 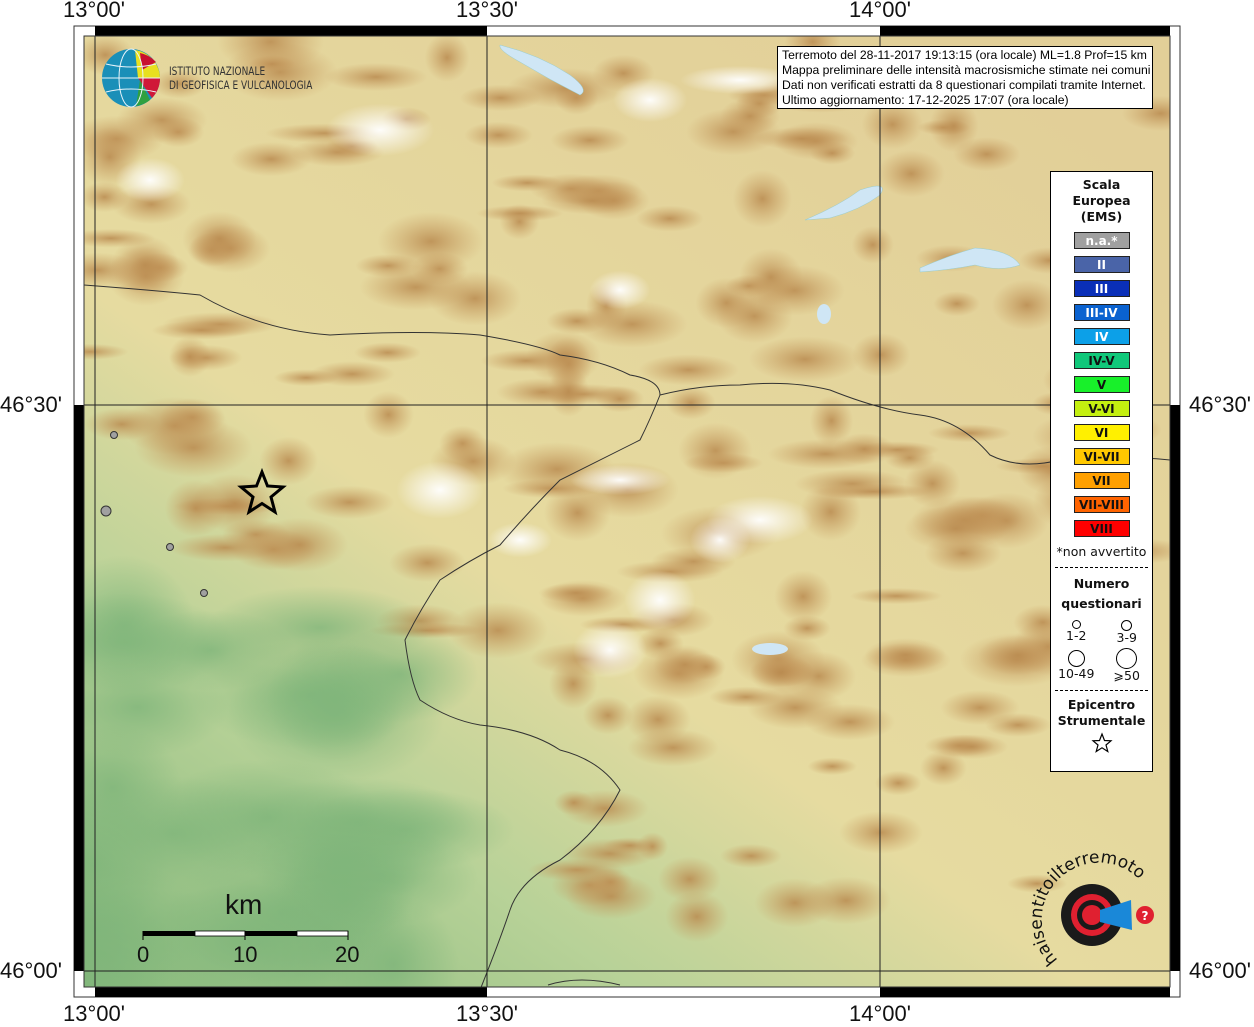 What do you see at coordinates (1101, 184) in the screenshot?
I see `legend-title-line: Scala` at bounding box center [1101, 184].